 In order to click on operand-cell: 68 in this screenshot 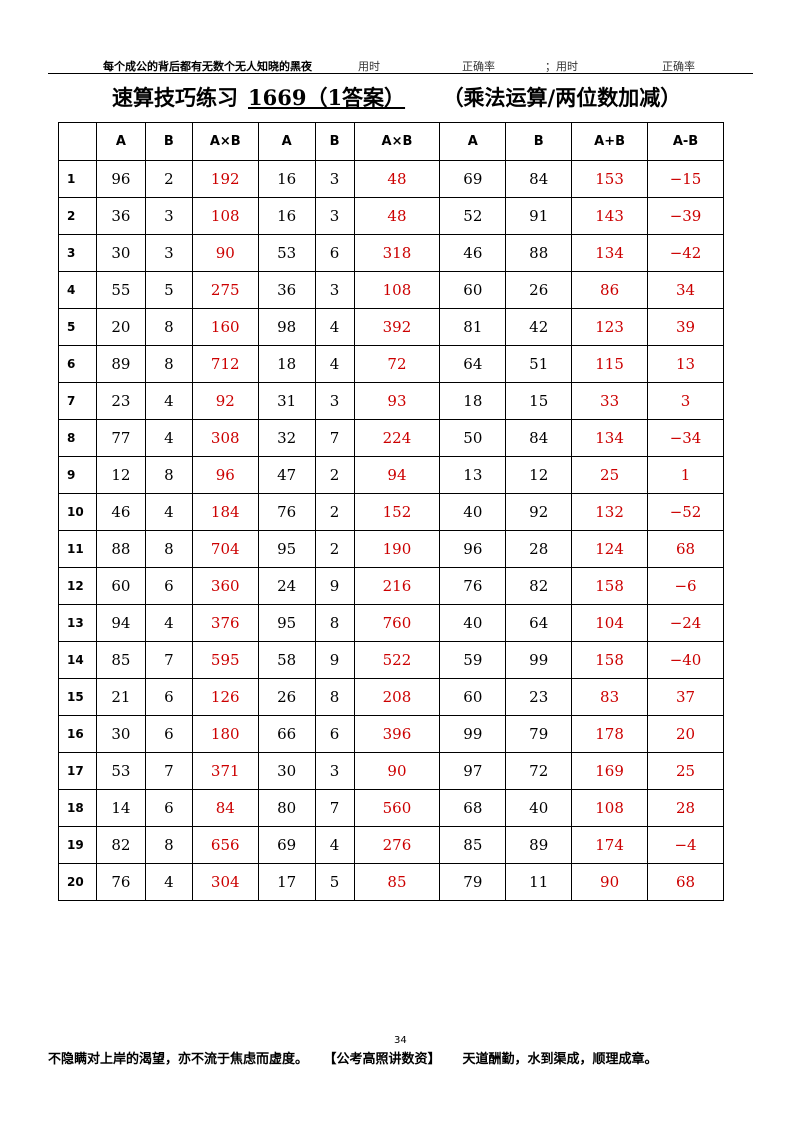, I will do `click(473, 808)`.